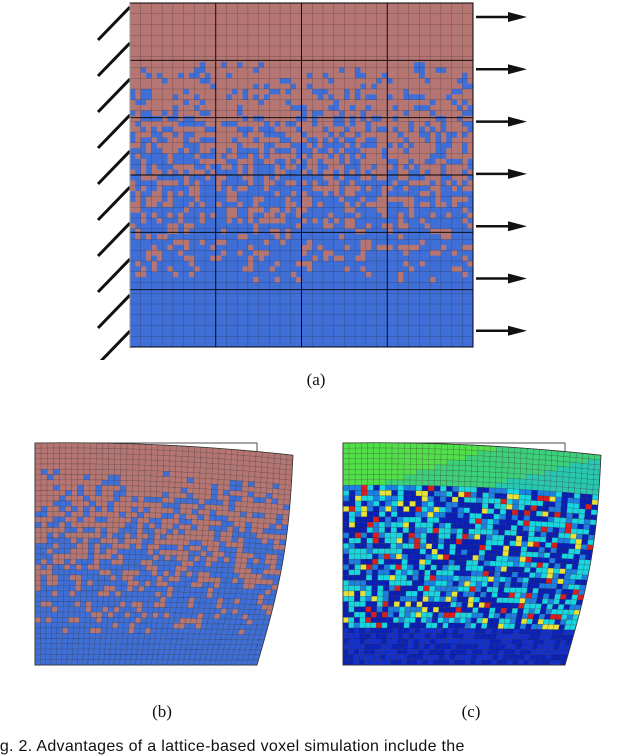 The width and height of the screenshot is (640, 756). Describe the element at coordinates (162, 711) in the screenshot. I see `panel-b-label: (b)` at that location.